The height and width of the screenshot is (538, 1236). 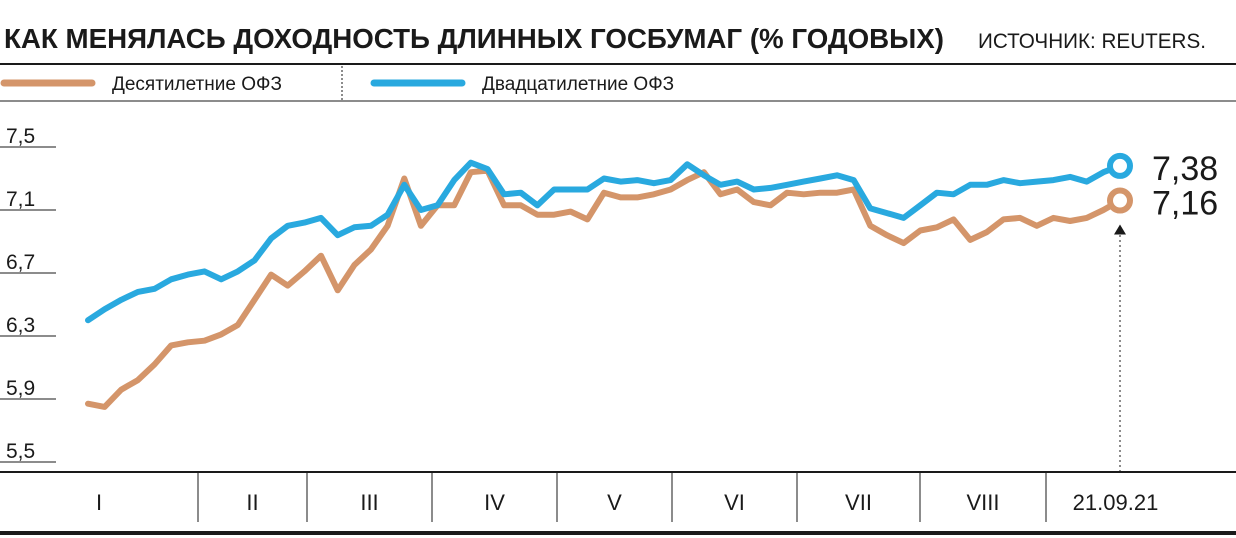 What do you see at coordinates (494, 502) in the screenshot?
I see `x-tick-label: IV` at bounding box center [494, 502].